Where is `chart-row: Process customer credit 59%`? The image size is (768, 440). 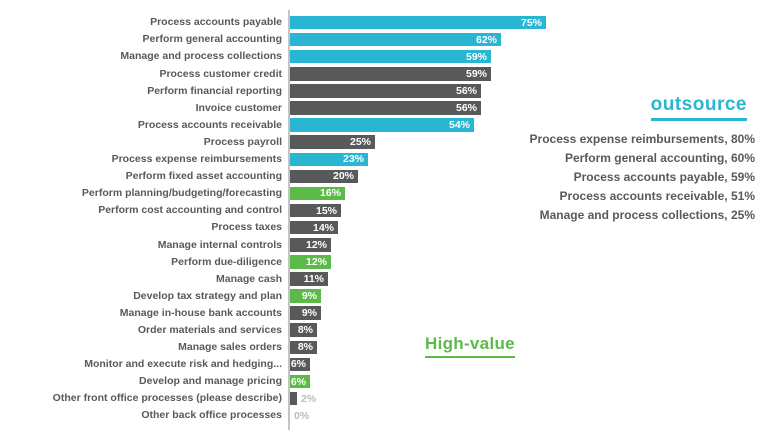
chart-row: Process customer credit 59% is located at coordinates (280, 73).